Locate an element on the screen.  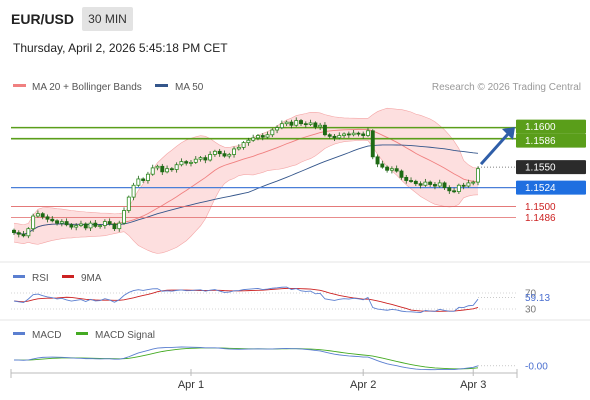
rsi-last-value: 59.13 is located at coordinates (537, 298).